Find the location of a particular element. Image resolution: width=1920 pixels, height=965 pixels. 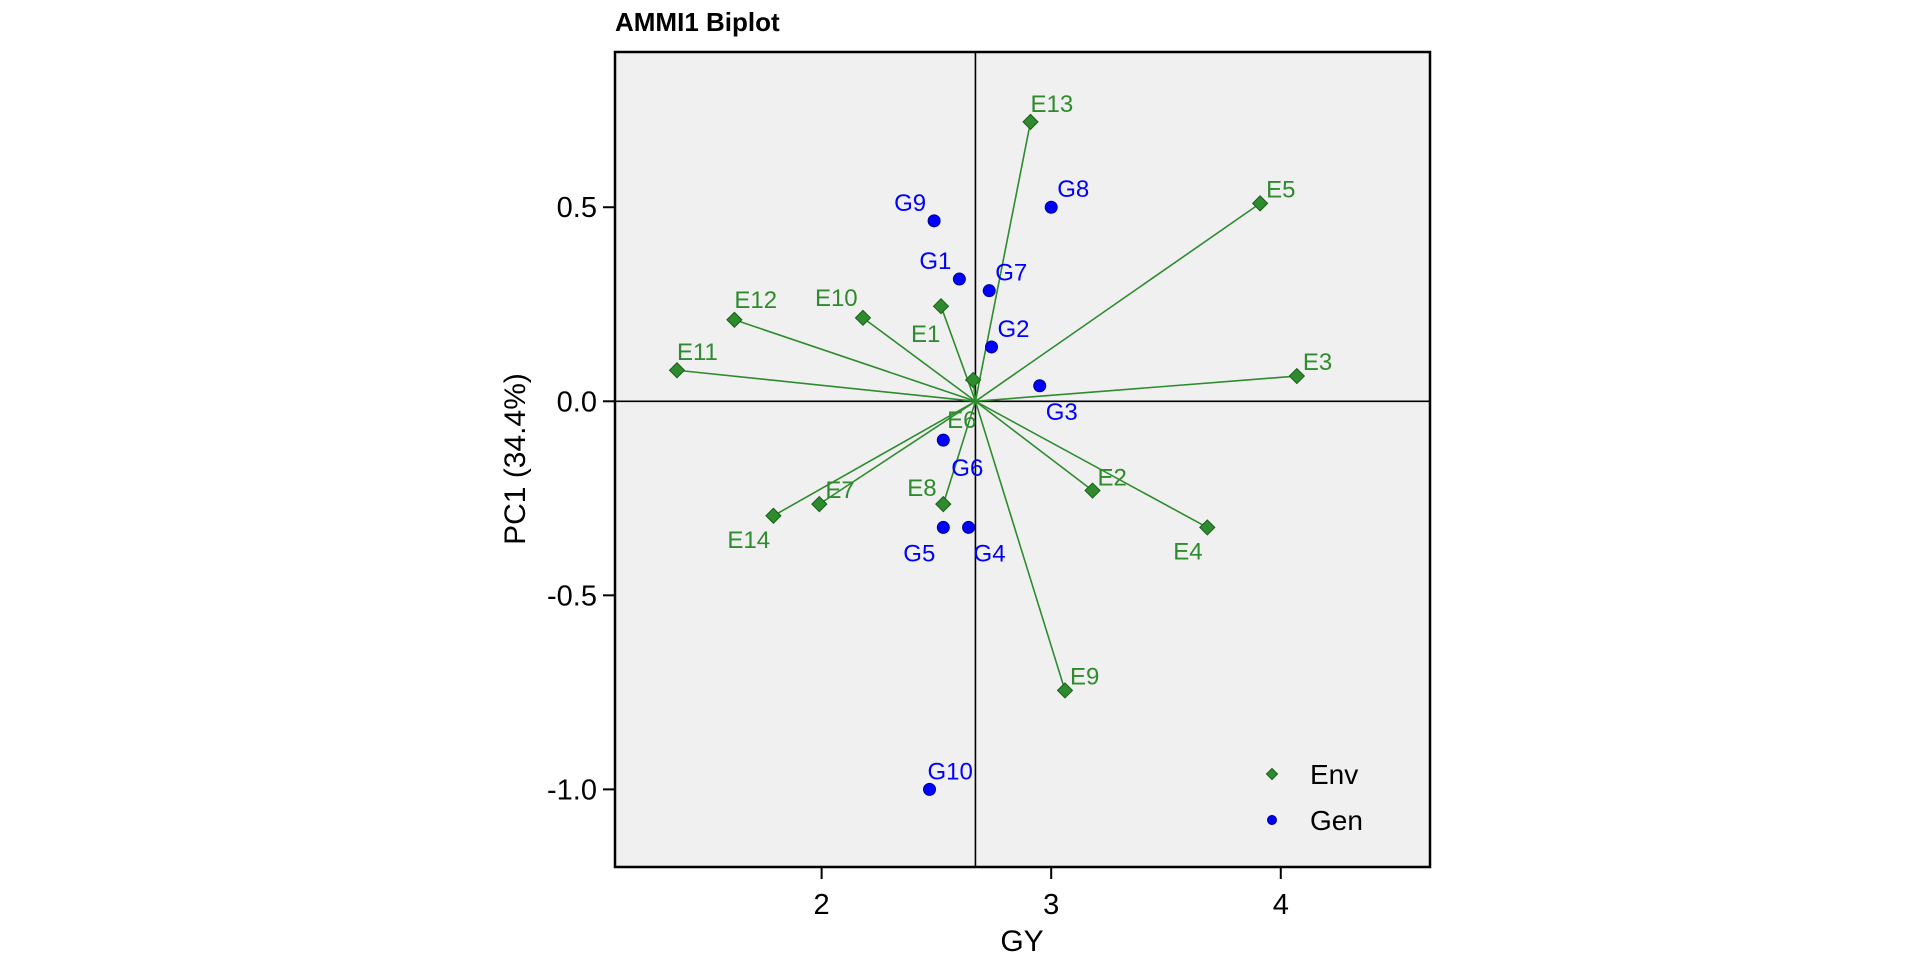

point-label-g6: G6 is located at coordinates (967, 468).